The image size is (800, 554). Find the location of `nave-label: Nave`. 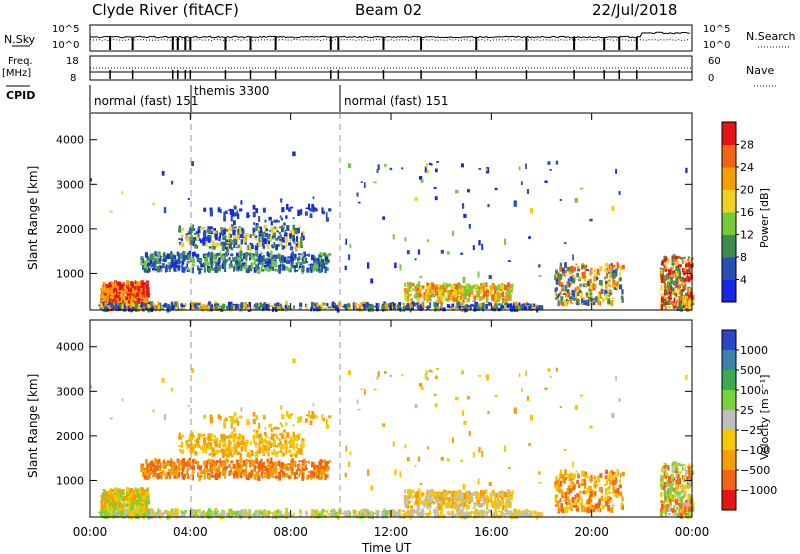

nave-label: Nave is located at coordinates (760, 70).